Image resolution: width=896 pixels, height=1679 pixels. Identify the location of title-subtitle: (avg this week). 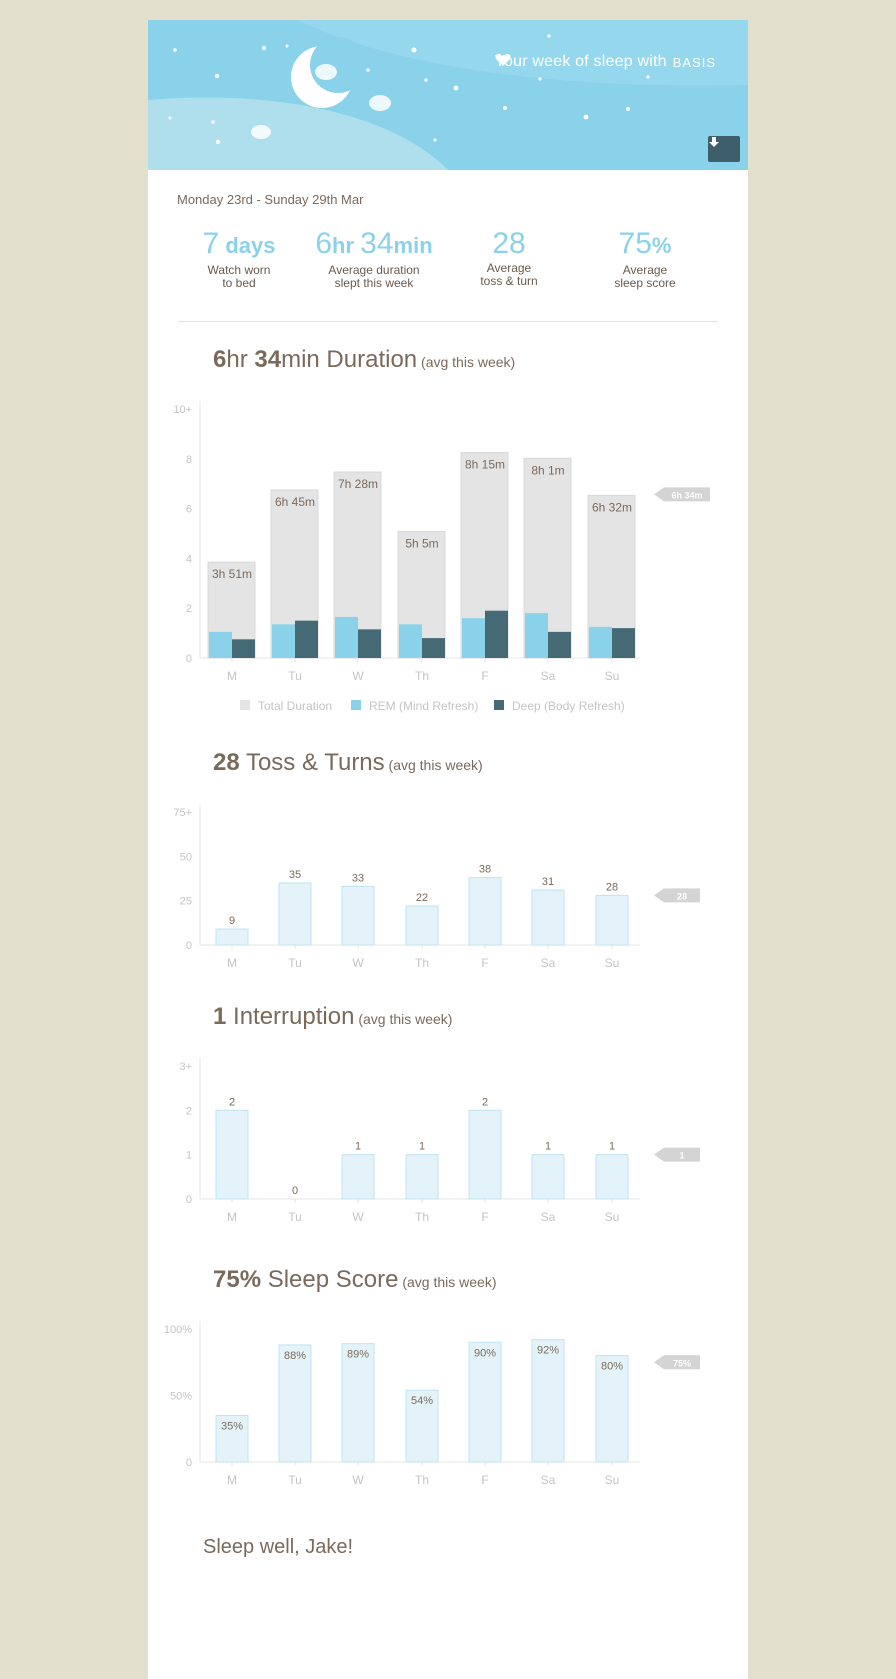
(466, 362).